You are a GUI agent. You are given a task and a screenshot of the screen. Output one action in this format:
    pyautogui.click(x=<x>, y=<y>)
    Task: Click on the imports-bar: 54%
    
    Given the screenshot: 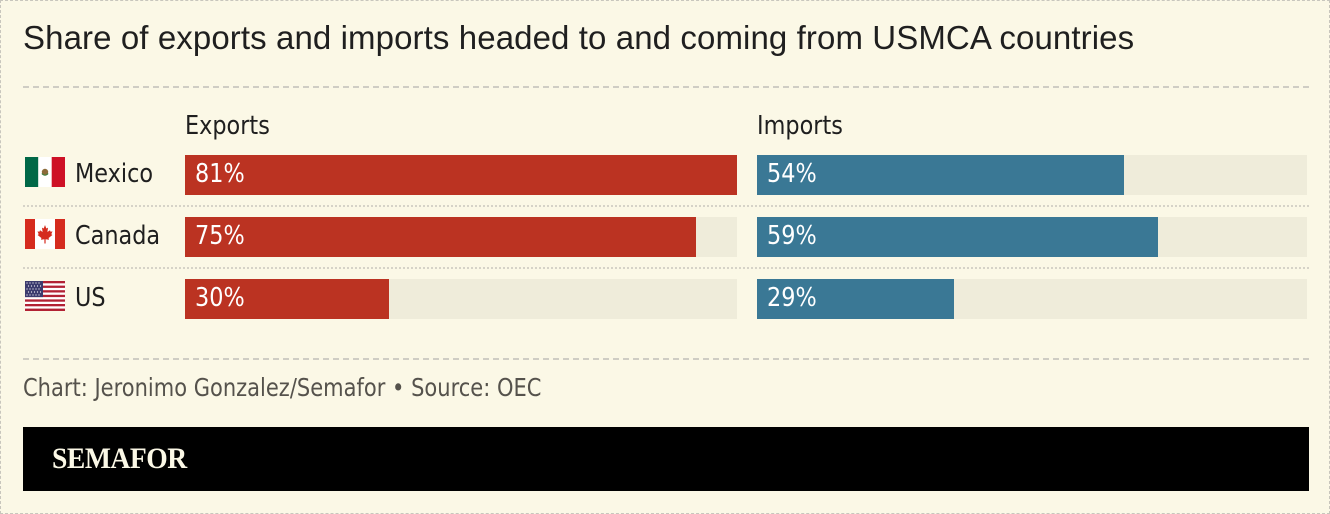 What is the action you would take?
    pyautogui.click(x=940, y=175)
    